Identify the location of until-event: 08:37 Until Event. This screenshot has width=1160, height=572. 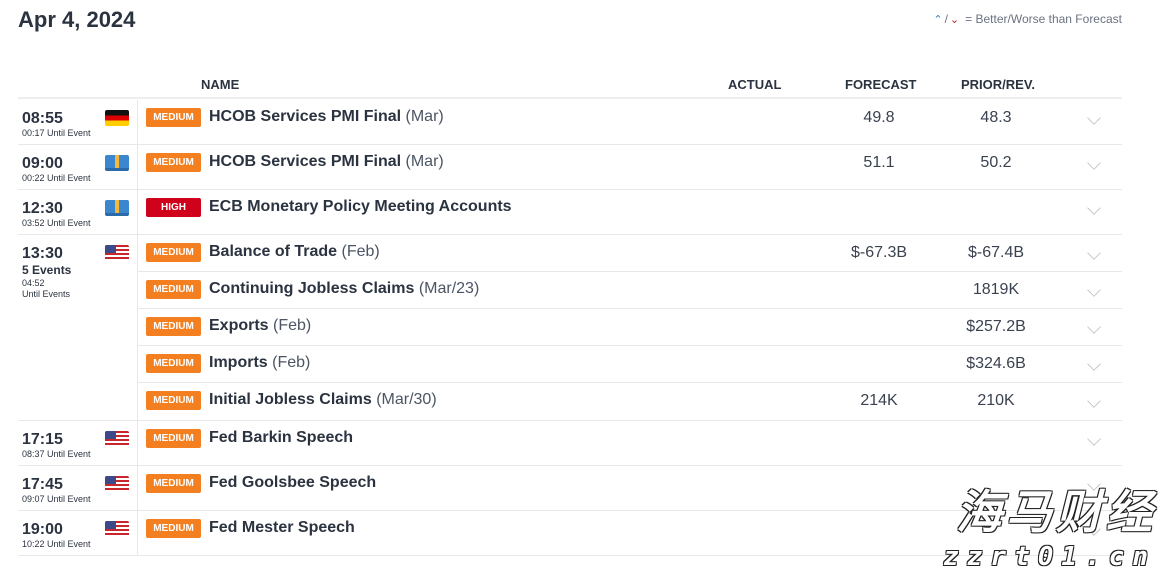
(56, 454).